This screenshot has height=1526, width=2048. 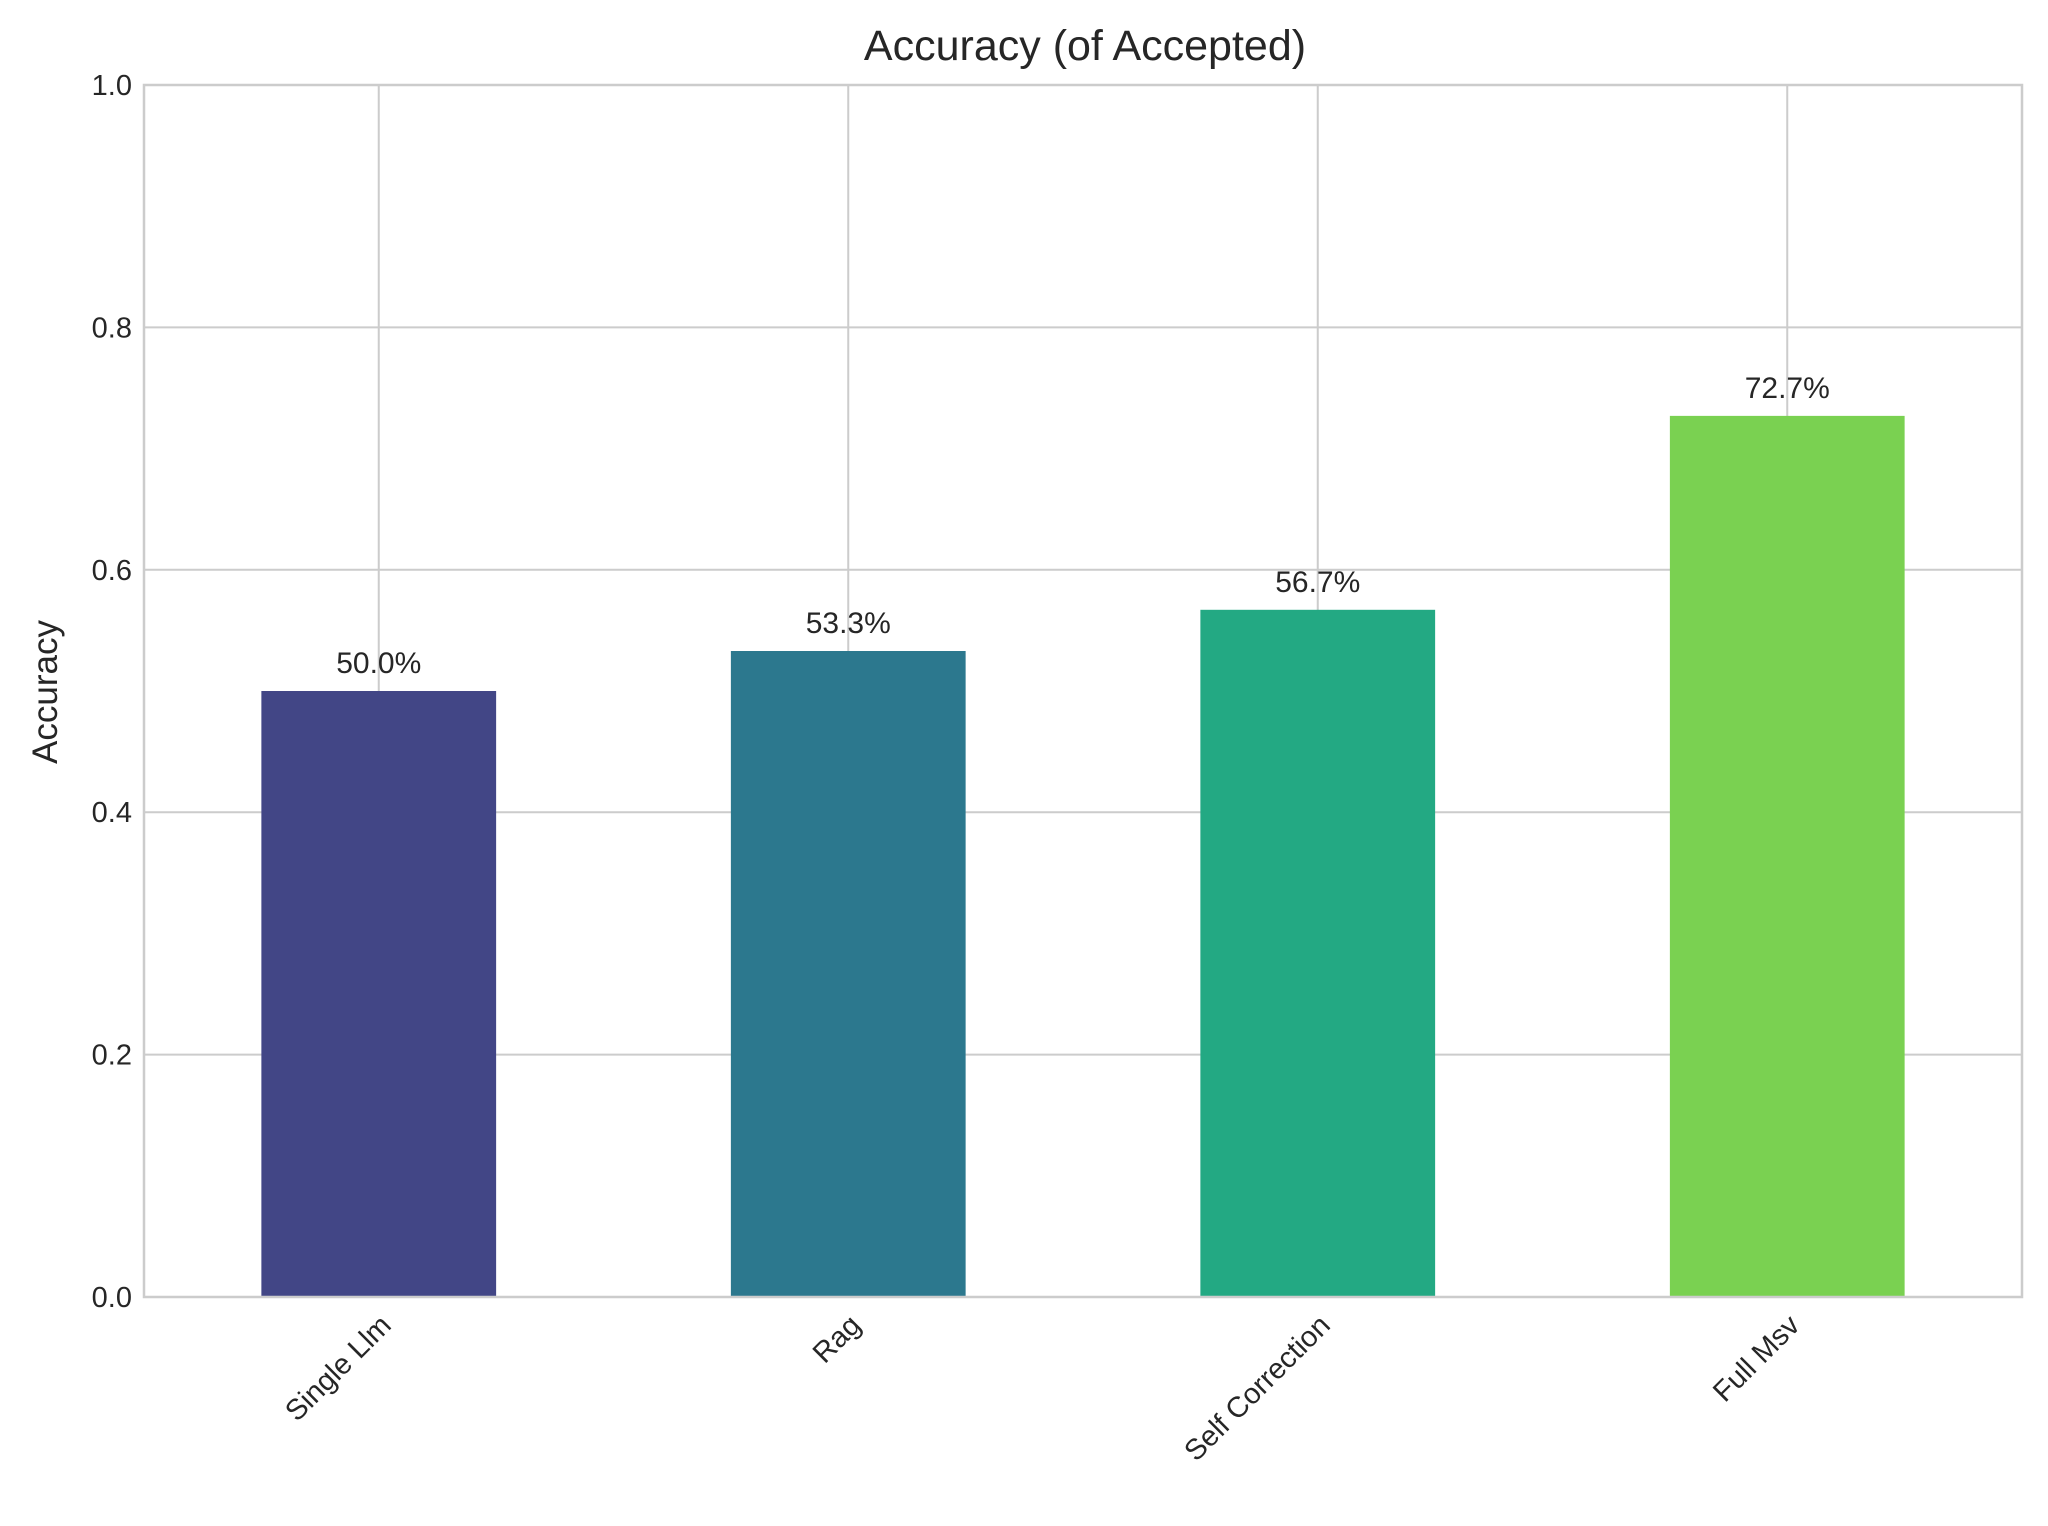 What do you see at coordinates (848, 623) in the screenshot?
I see `bar-value-label: 53.3%` at bounding box center [848, 623].